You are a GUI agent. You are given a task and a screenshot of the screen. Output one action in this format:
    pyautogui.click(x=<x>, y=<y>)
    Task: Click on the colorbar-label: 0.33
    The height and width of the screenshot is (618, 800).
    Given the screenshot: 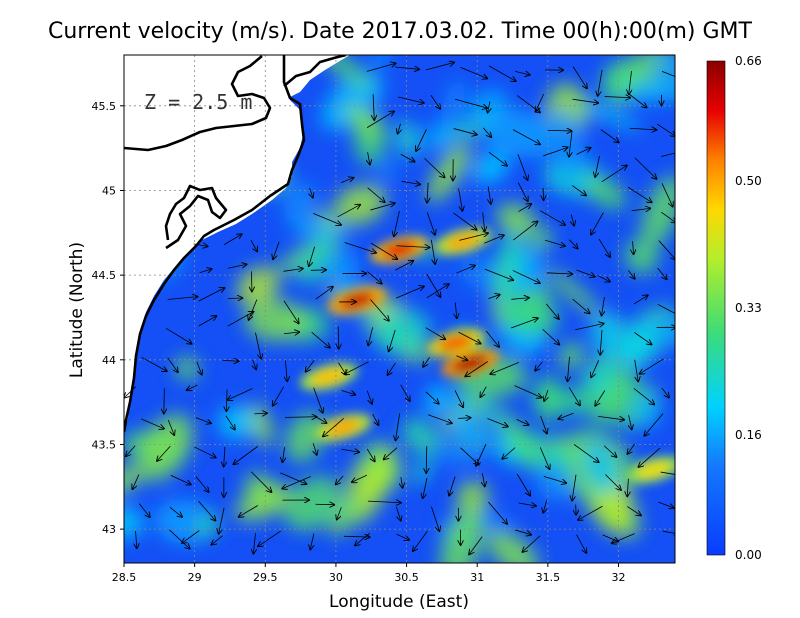 What is the action you would take?
    pyautogui.click(x=748, y=308)
    